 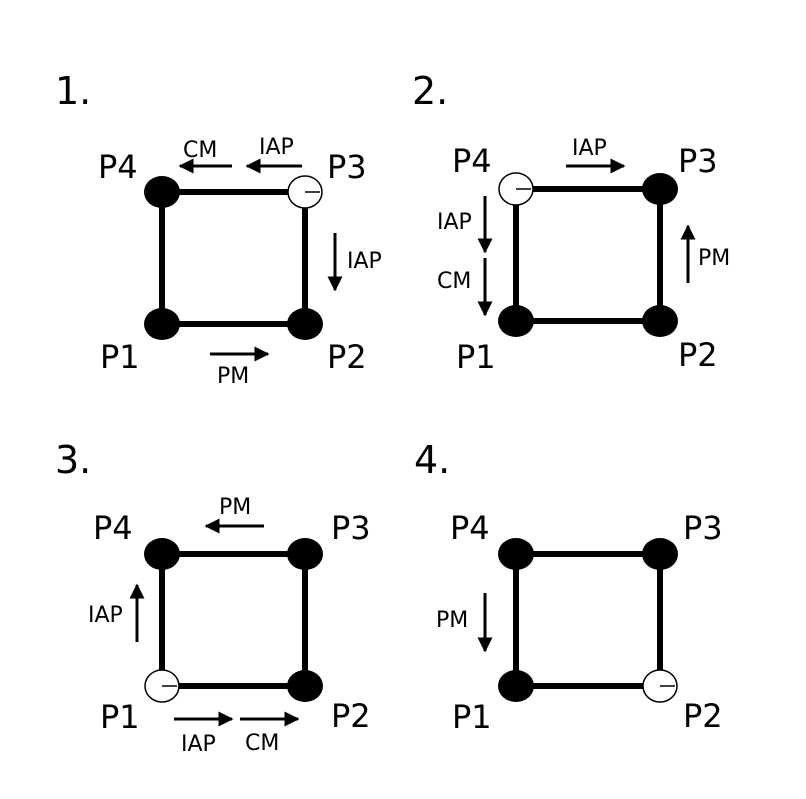 What do you see at coordinates (162, 686) in the screenshot?
I see `open-corner-node-p1` at bounding box center [162, 686].